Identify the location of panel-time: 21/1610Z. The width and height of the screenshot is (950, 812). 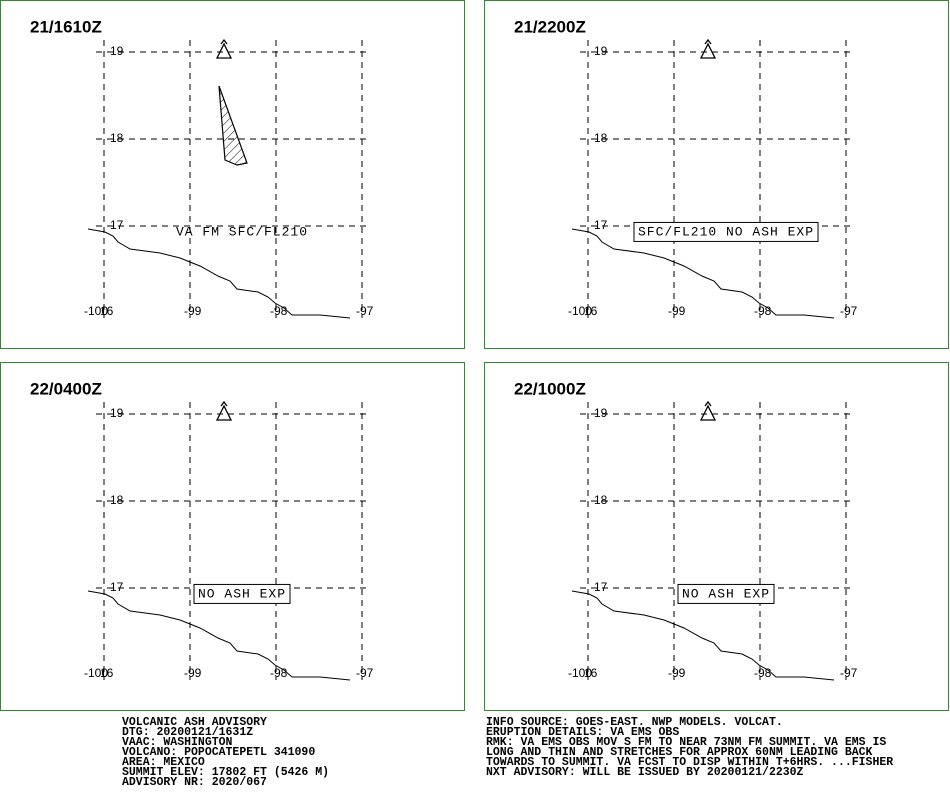
(66, 26).